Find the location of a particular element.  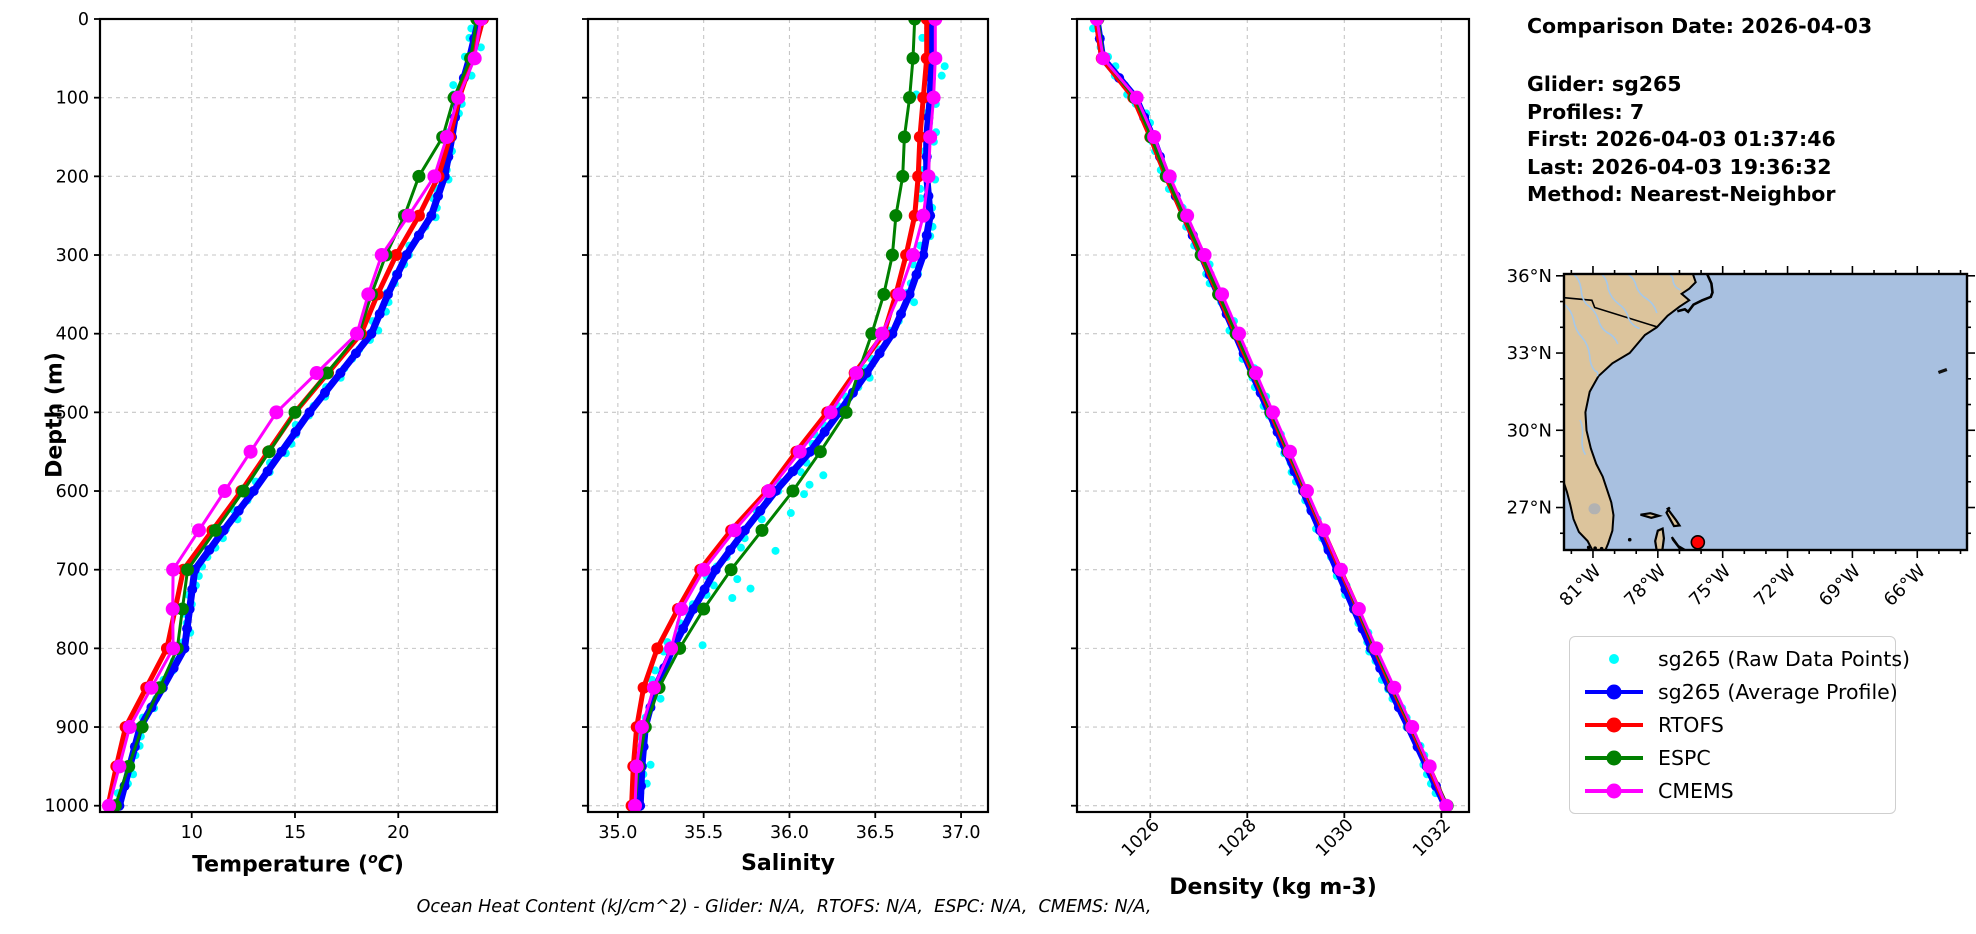

legend-item: ESPC is located at coordinates (1732, 757).